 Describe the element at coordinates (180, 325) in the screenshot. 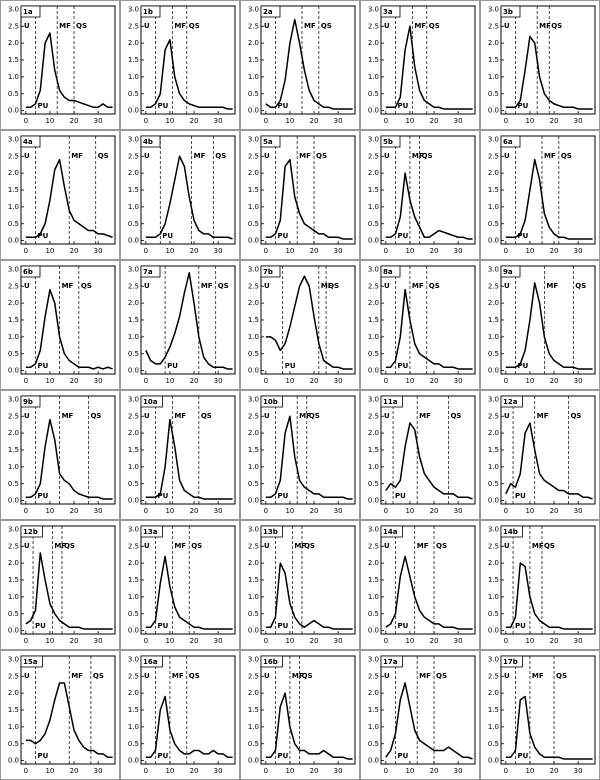

I see `panel: 0.0 0.5 1.0 1.5 2.0 2.5 3.0 0 10 20 30 U PU MF QS 7a` at that location.